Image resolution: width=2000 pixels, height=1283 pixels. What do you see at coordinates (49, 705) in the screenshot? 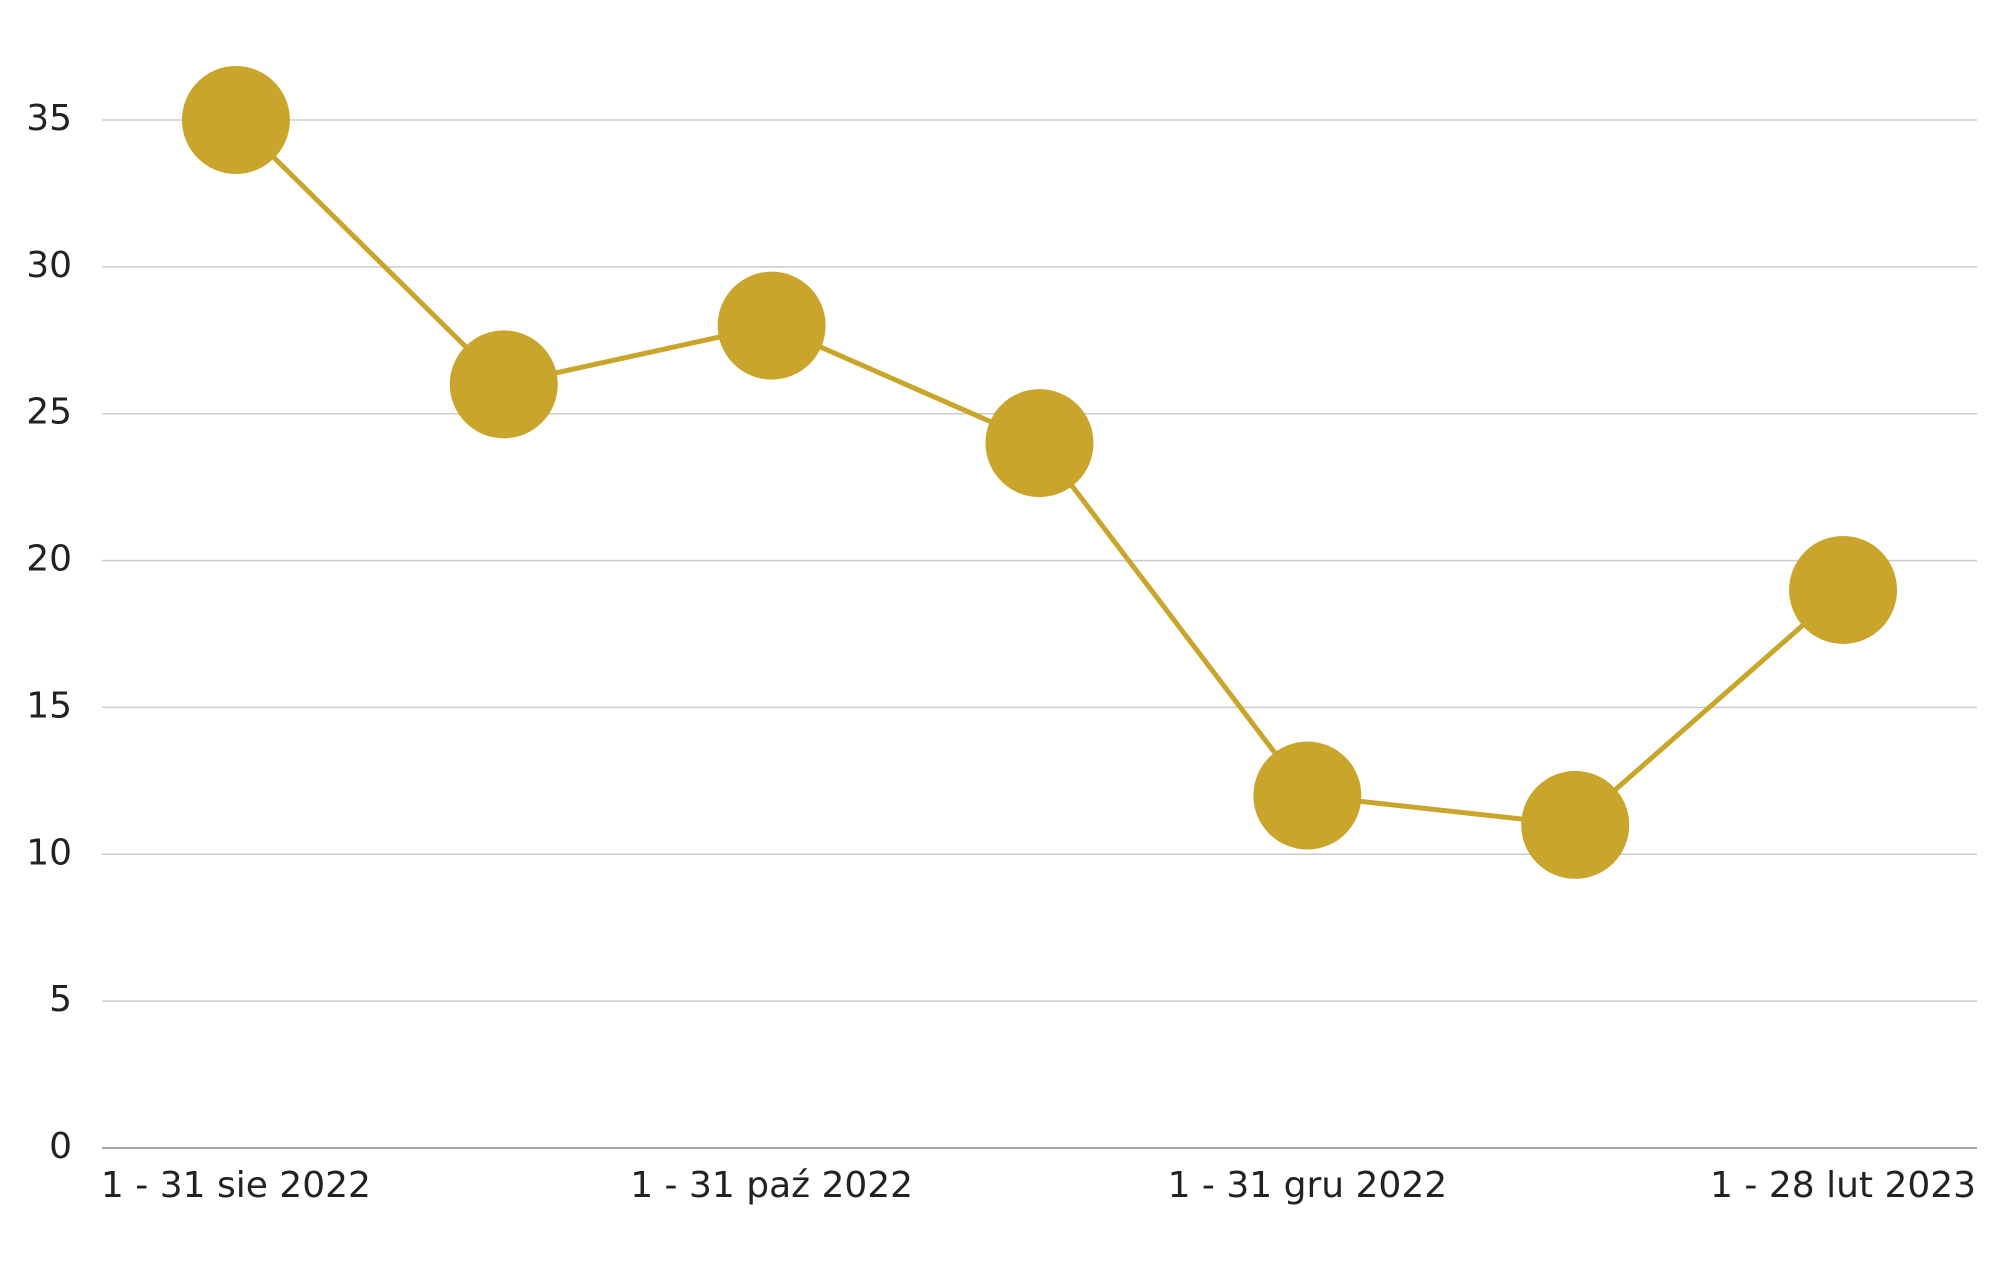
I see `y-tick-label: 15` at bounding box center [49, 705].